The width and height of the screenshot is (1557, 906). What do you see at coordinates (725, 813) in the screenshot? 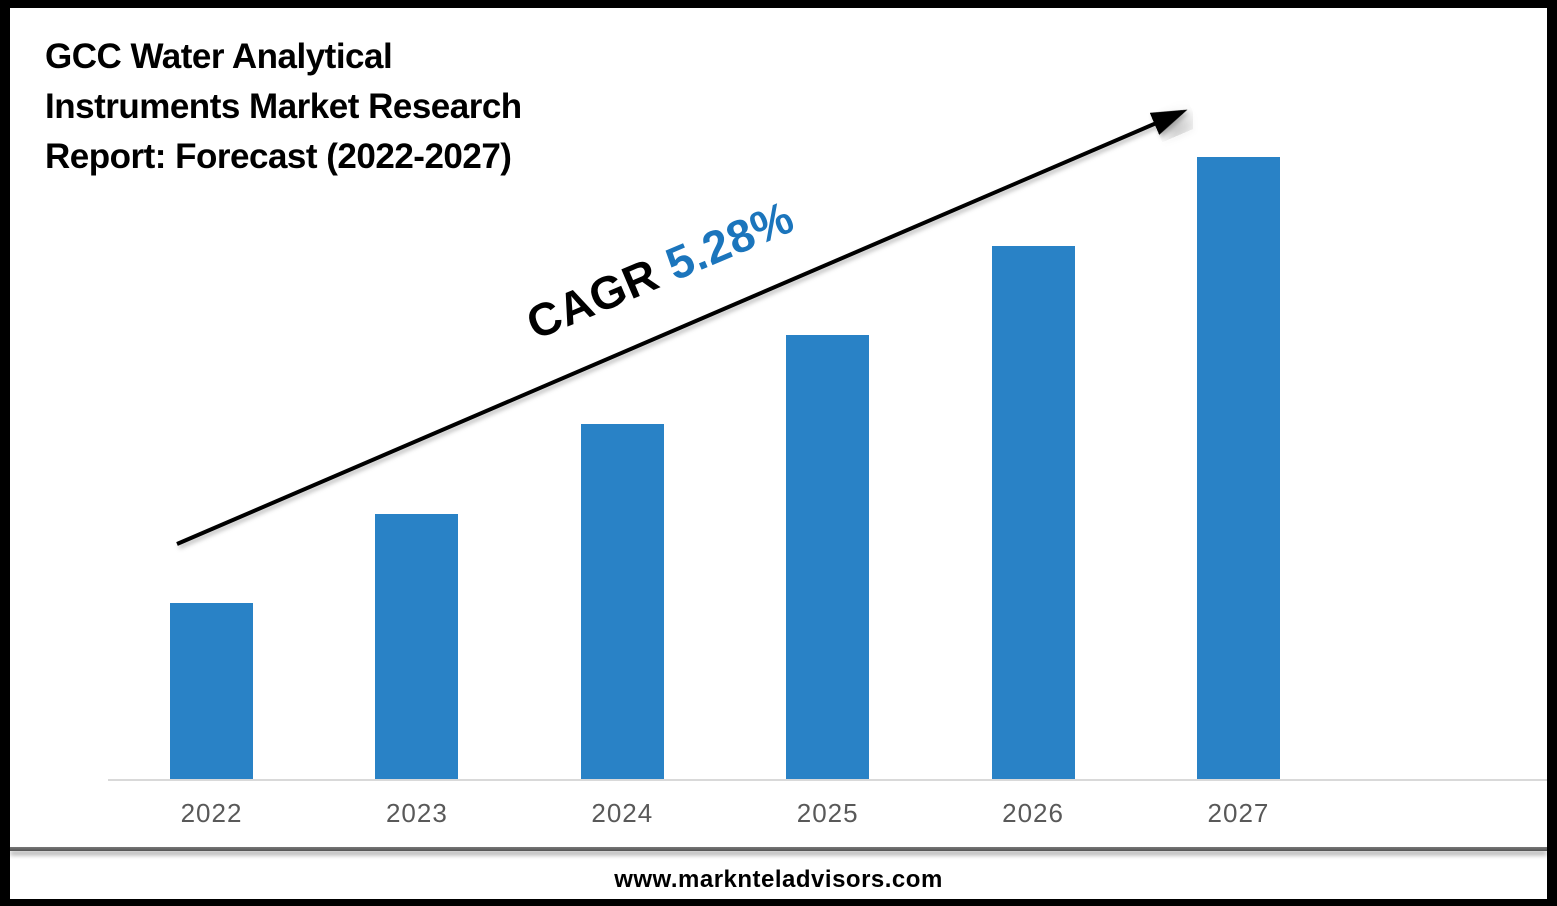
I see `x-axis-tick-labels: 2022 2023 2024 2025 2026 2027` at bounding box center [725, 813].